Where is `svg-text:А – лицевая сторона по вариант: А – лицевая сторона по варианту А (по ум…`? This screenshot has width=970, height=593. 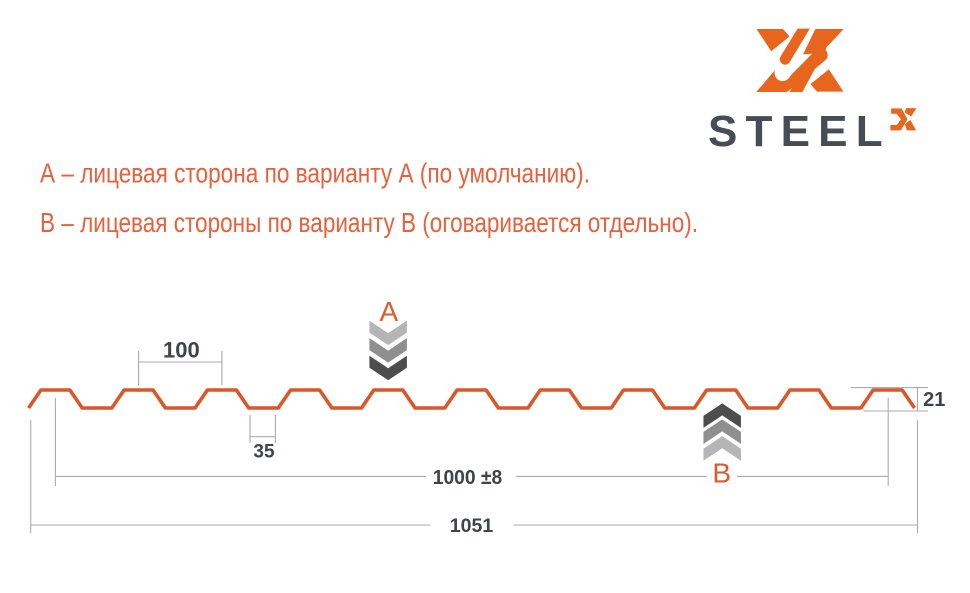
svg-text:А – лицевая сторона по вариант: А – лицевая сторона по варианту А (по ум… is located at coordinates (315, 173).